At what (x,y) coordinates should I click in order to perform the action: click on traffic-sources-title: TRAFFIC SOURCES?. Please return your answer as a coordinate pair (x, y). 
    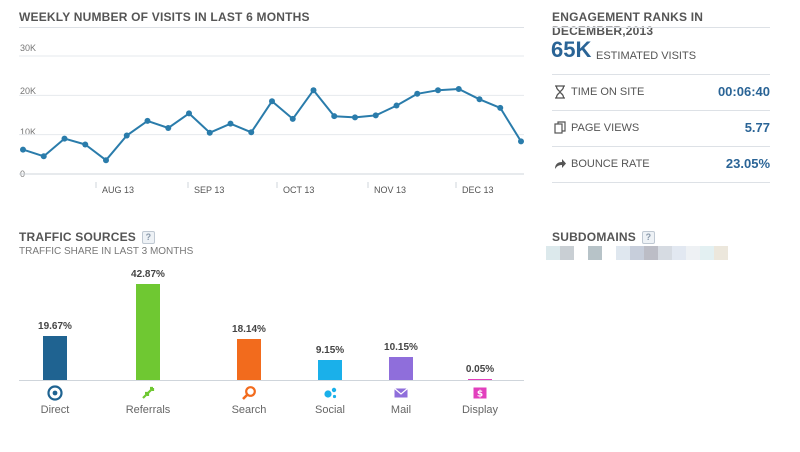
    Looking at the image, I should click on (87, 237).